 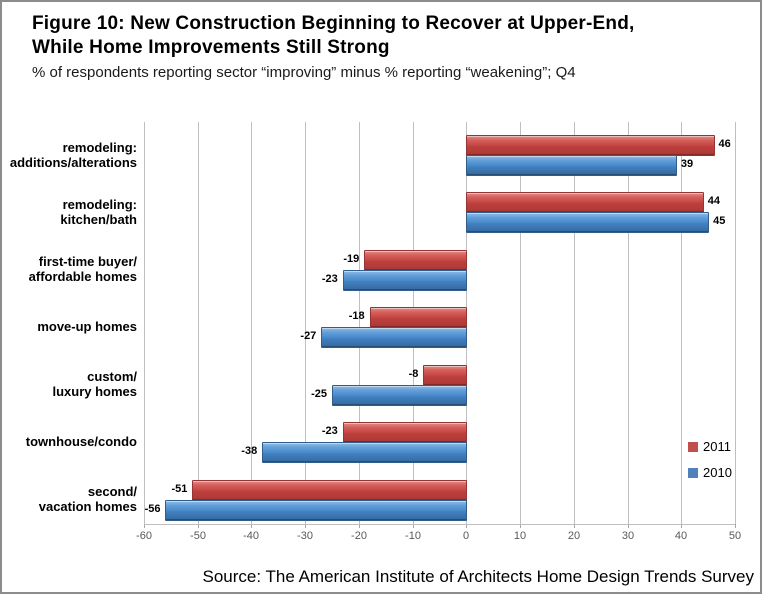 I want to click on x-tick-label: -20, so click(x=359, y=536).